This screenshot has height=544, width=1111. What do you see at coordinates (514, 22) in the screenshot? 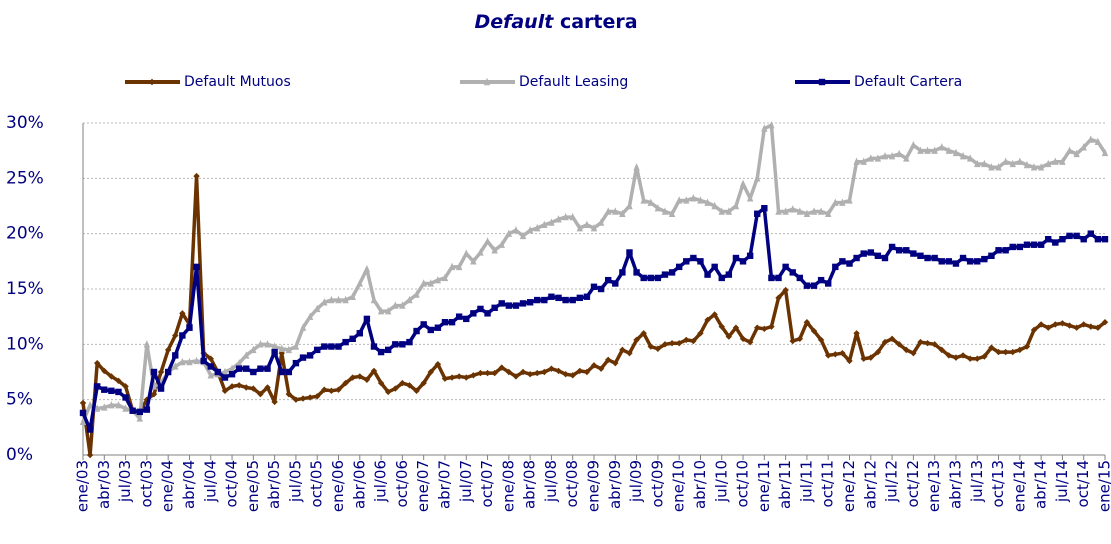
I see `title-emphasis: Default` at bounding box center [514, 22].